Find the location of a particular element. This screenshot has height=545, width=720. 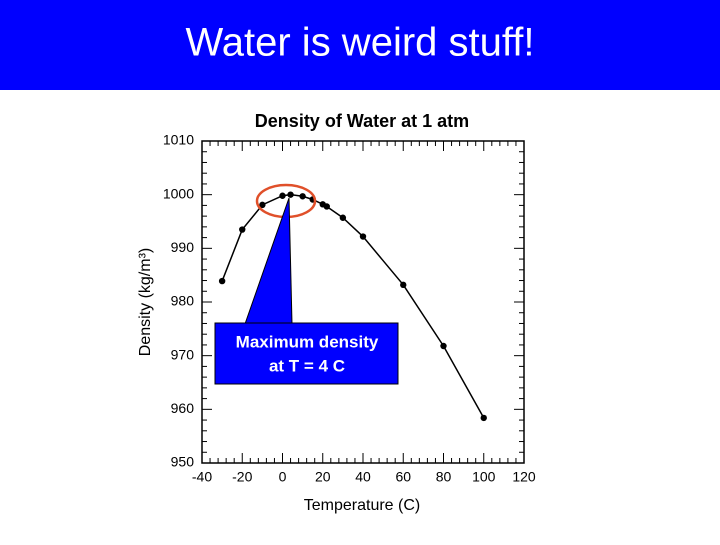

annotation: Maximum density is located at coordinates (307, 341).